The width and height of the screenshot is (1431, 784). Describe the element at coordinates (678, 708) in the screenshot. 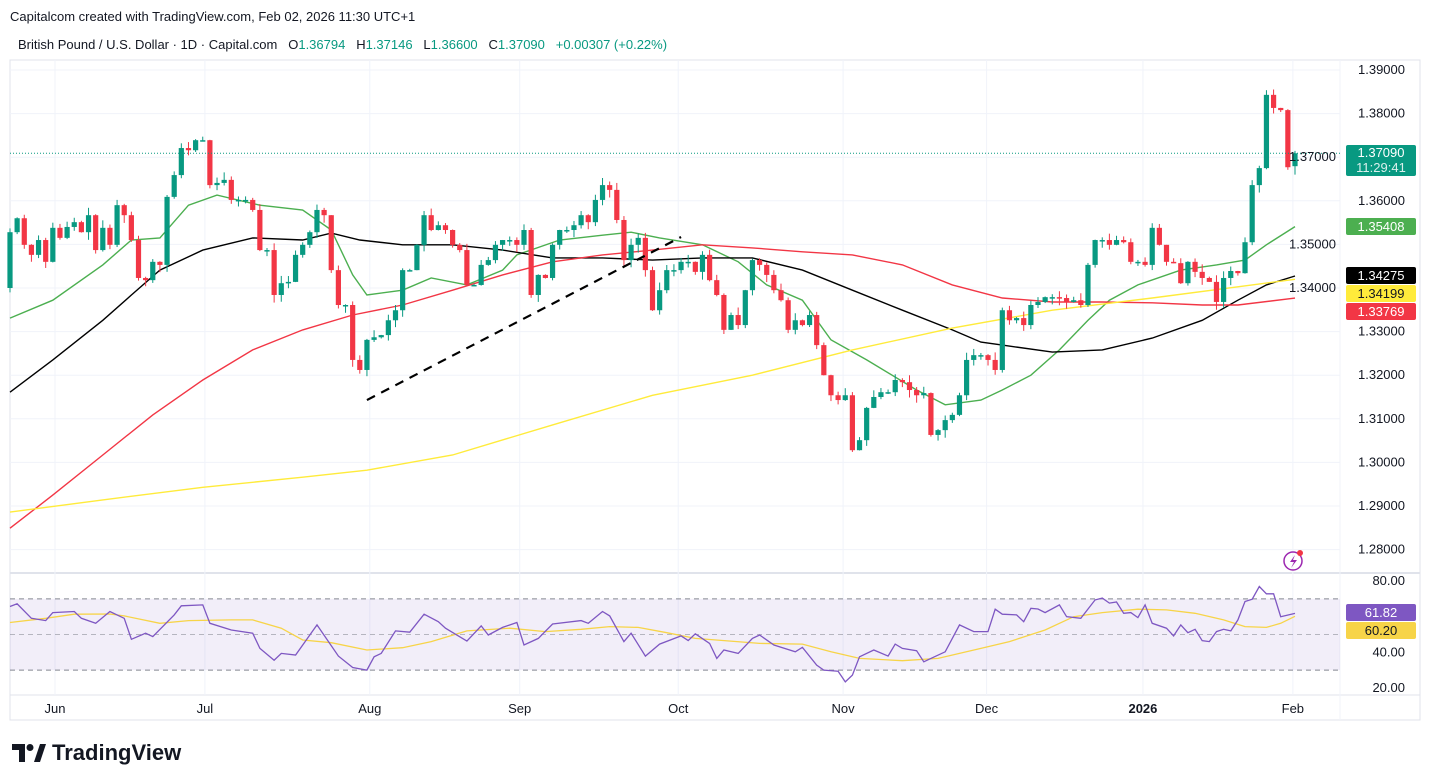

I see `time-tick-label: Oct` at that location.